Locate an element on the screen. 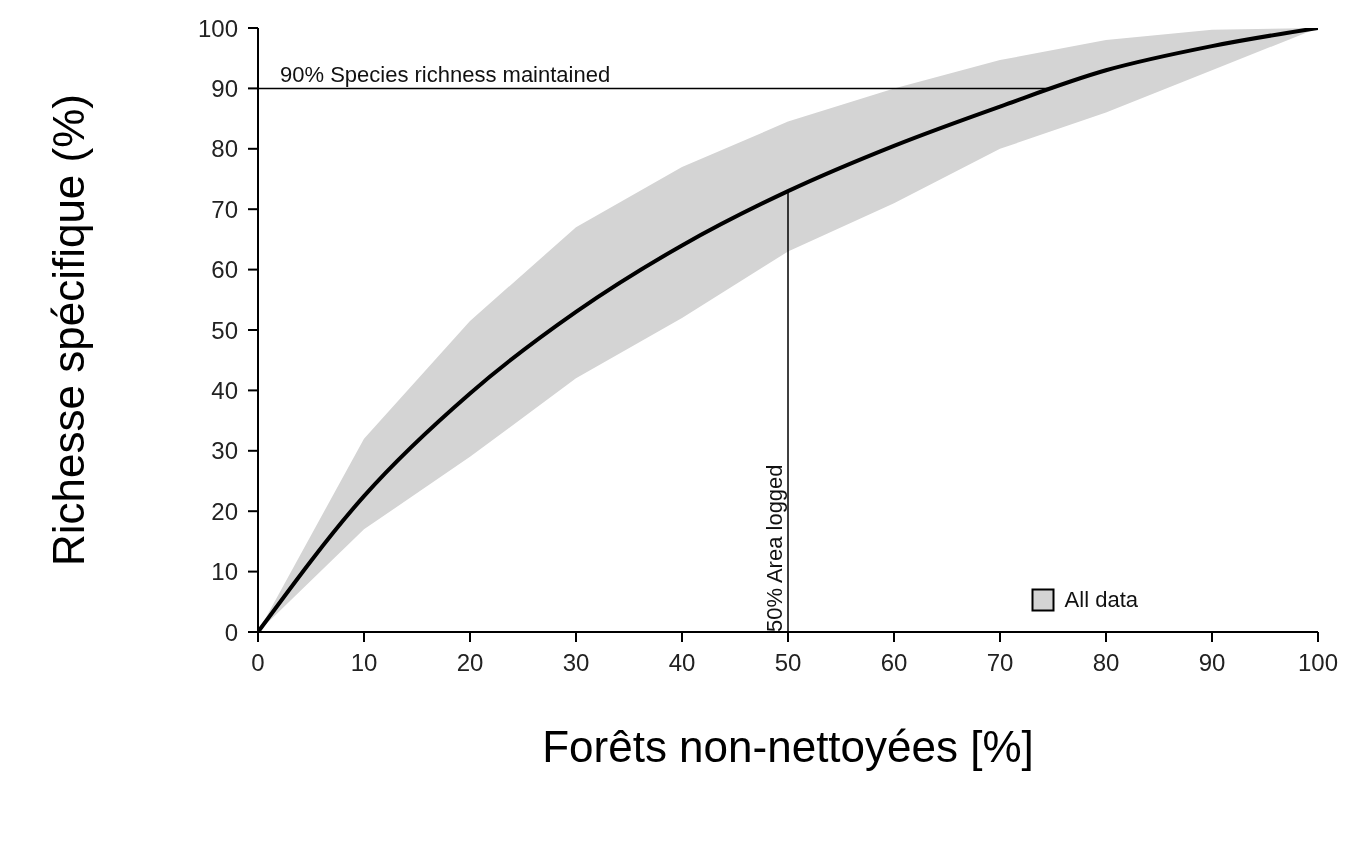 This screenshot has height=859, width=1367. x-tick-label: 60 is located at coordinates (894, 663).